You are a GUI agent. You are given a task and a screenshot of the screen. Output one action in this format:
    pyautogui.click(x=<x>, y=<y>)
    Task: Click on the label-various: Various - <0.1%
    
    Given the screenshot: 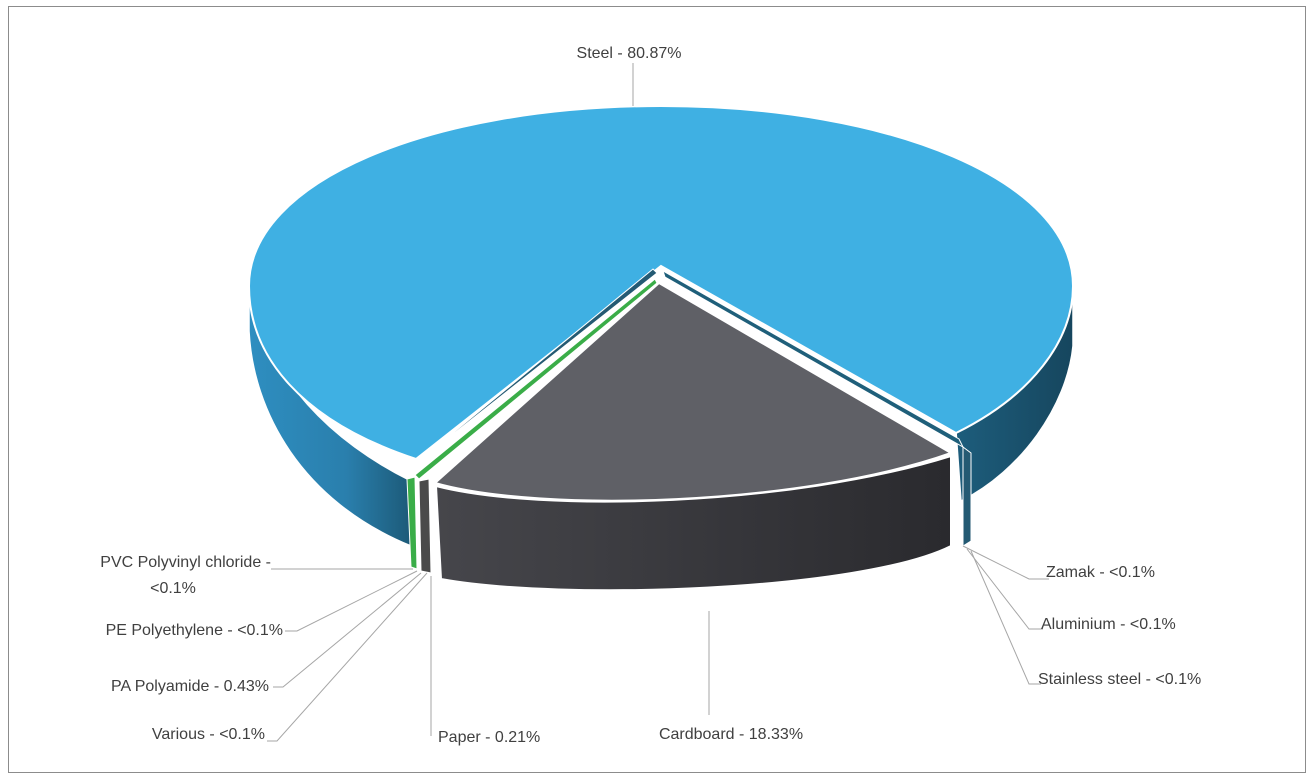 What is the action you would take?
    pyautogui.click(x=208, y=734)
    